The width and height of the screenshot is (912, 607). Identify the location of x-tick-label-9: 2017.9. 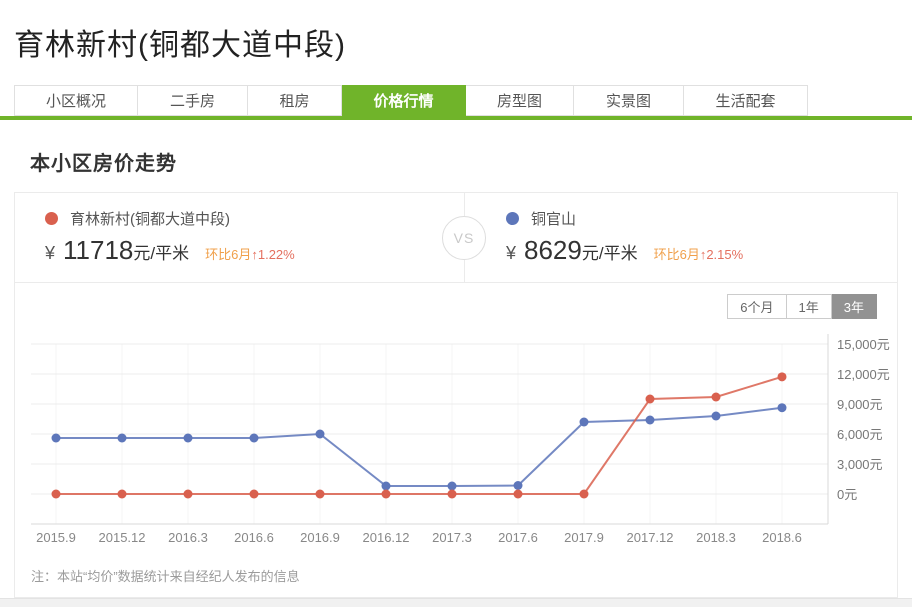
(584, 537).